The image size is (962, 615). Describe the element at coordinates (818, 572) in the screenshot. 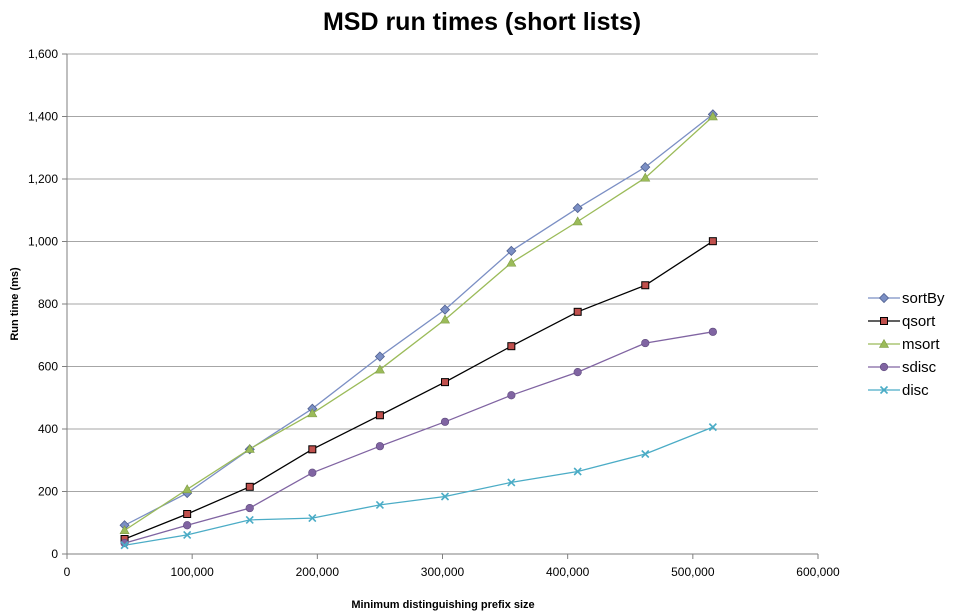

I see `x-tick-label: 600,000` at that location.